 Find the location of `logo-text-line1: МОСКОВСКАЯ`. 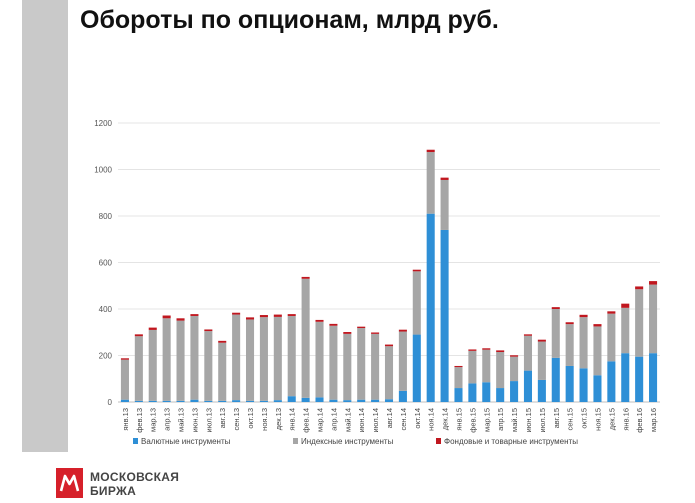

logo-text-line1: МОСКОВСКАЯ is located at coordinates (135, 477).